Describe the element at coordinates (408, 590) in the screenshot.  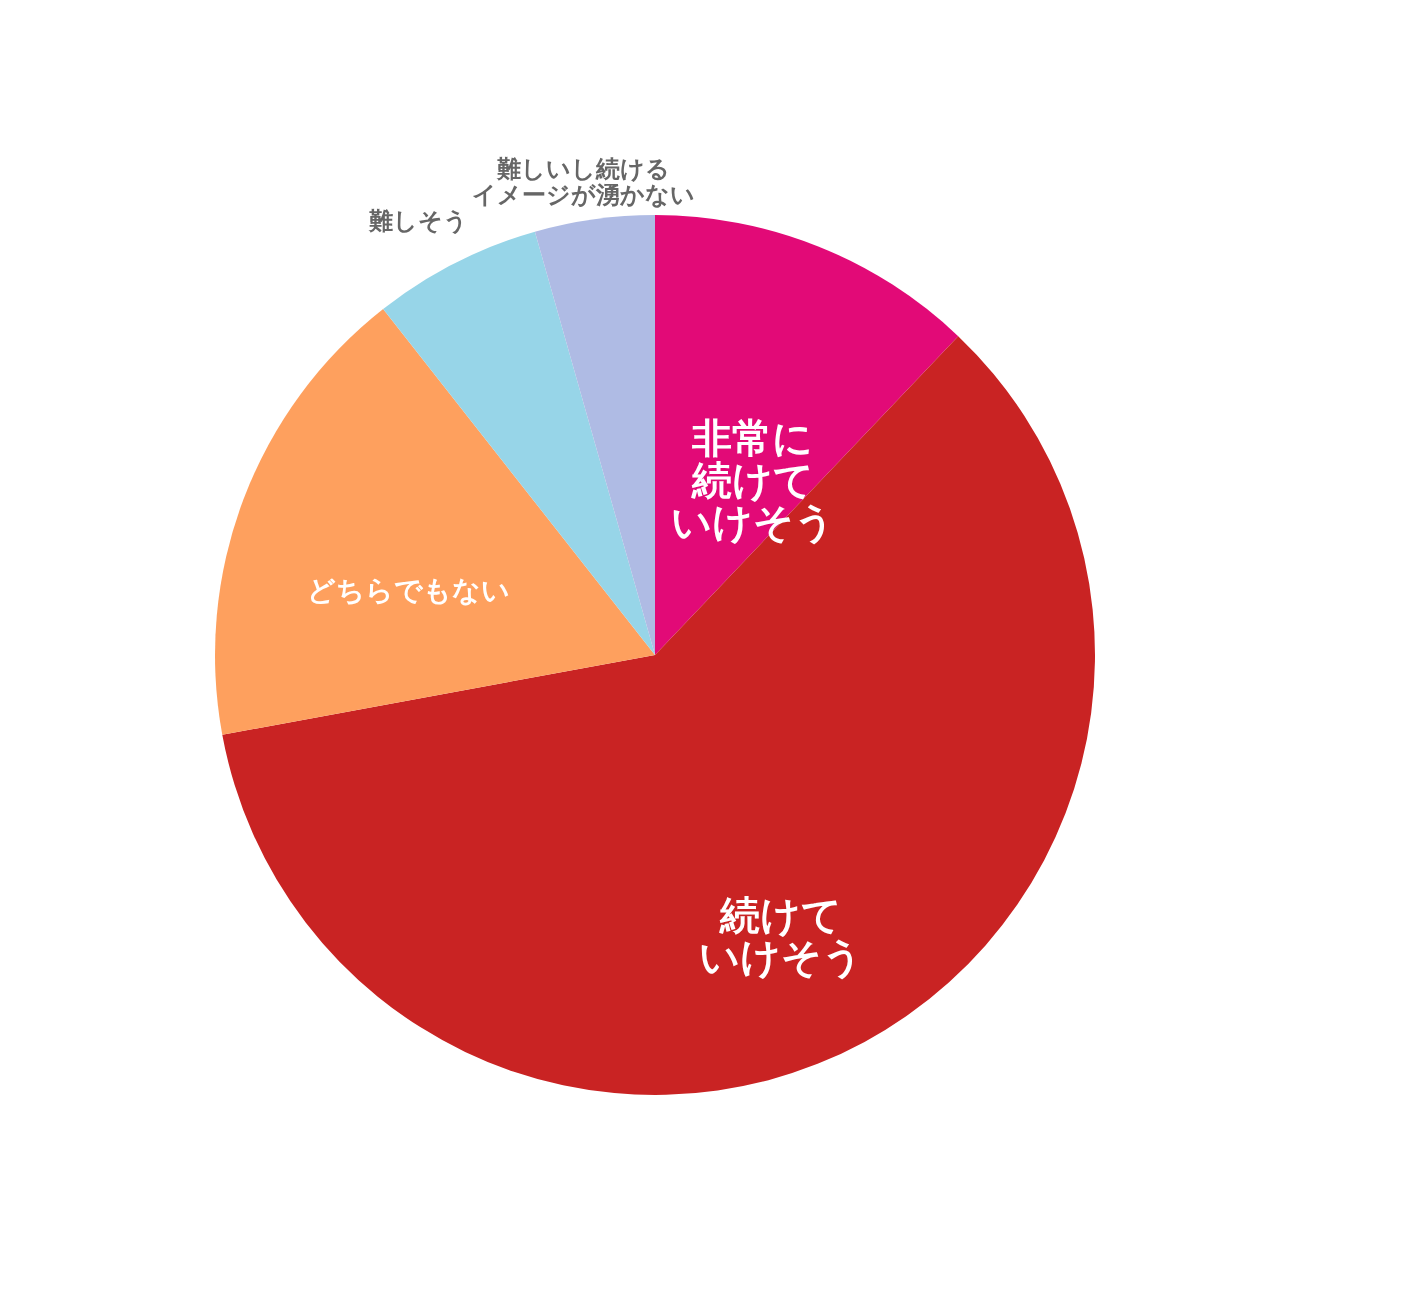
I see `slice-label: どちらでもない` at that location.